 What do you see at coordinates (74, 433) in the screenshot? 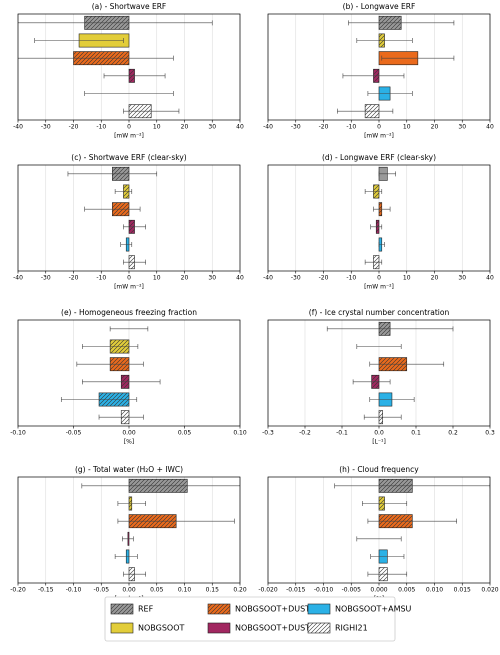
I see `x-tick-label: -0.05` at bounding box center [74, 433].